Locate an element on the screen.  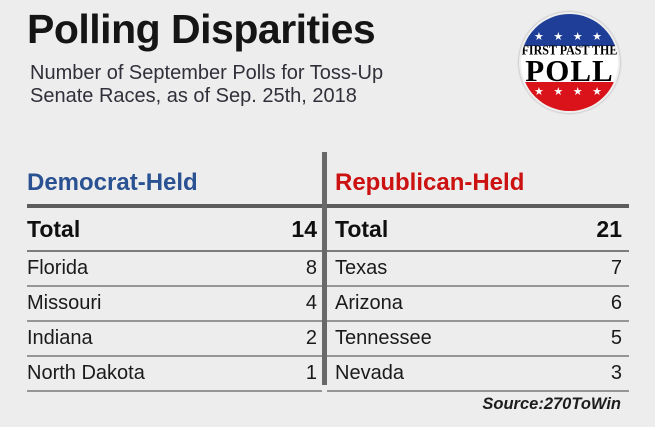
logo-white-stripe: FIRST PAST THE POLL is located at coordinates (569, 65).